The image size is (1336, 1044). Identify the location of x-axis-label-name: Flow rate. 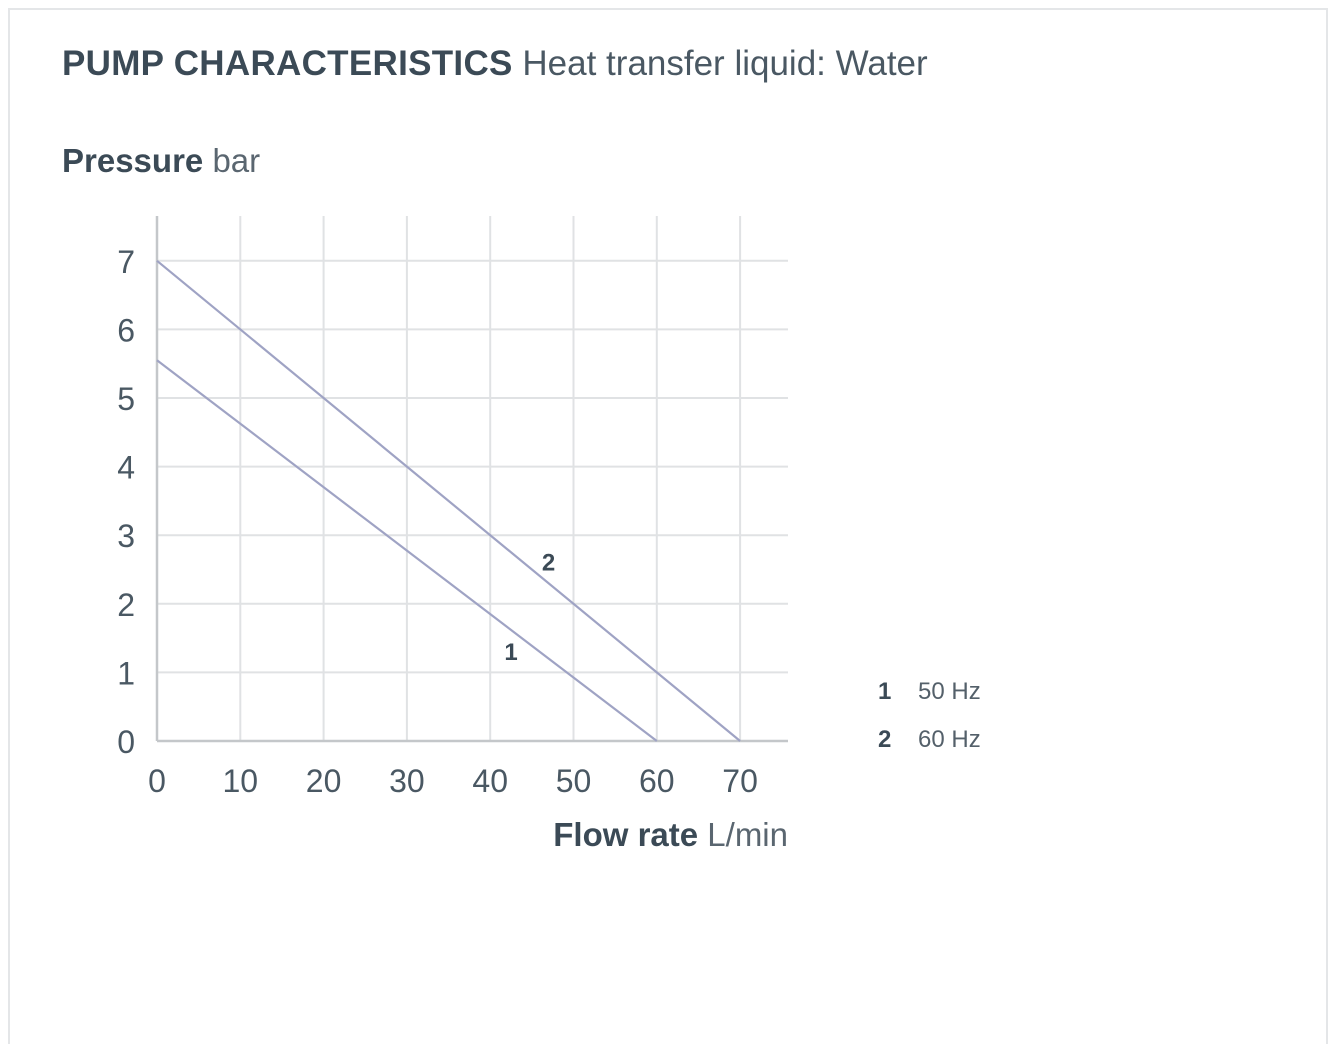
(626, 834).